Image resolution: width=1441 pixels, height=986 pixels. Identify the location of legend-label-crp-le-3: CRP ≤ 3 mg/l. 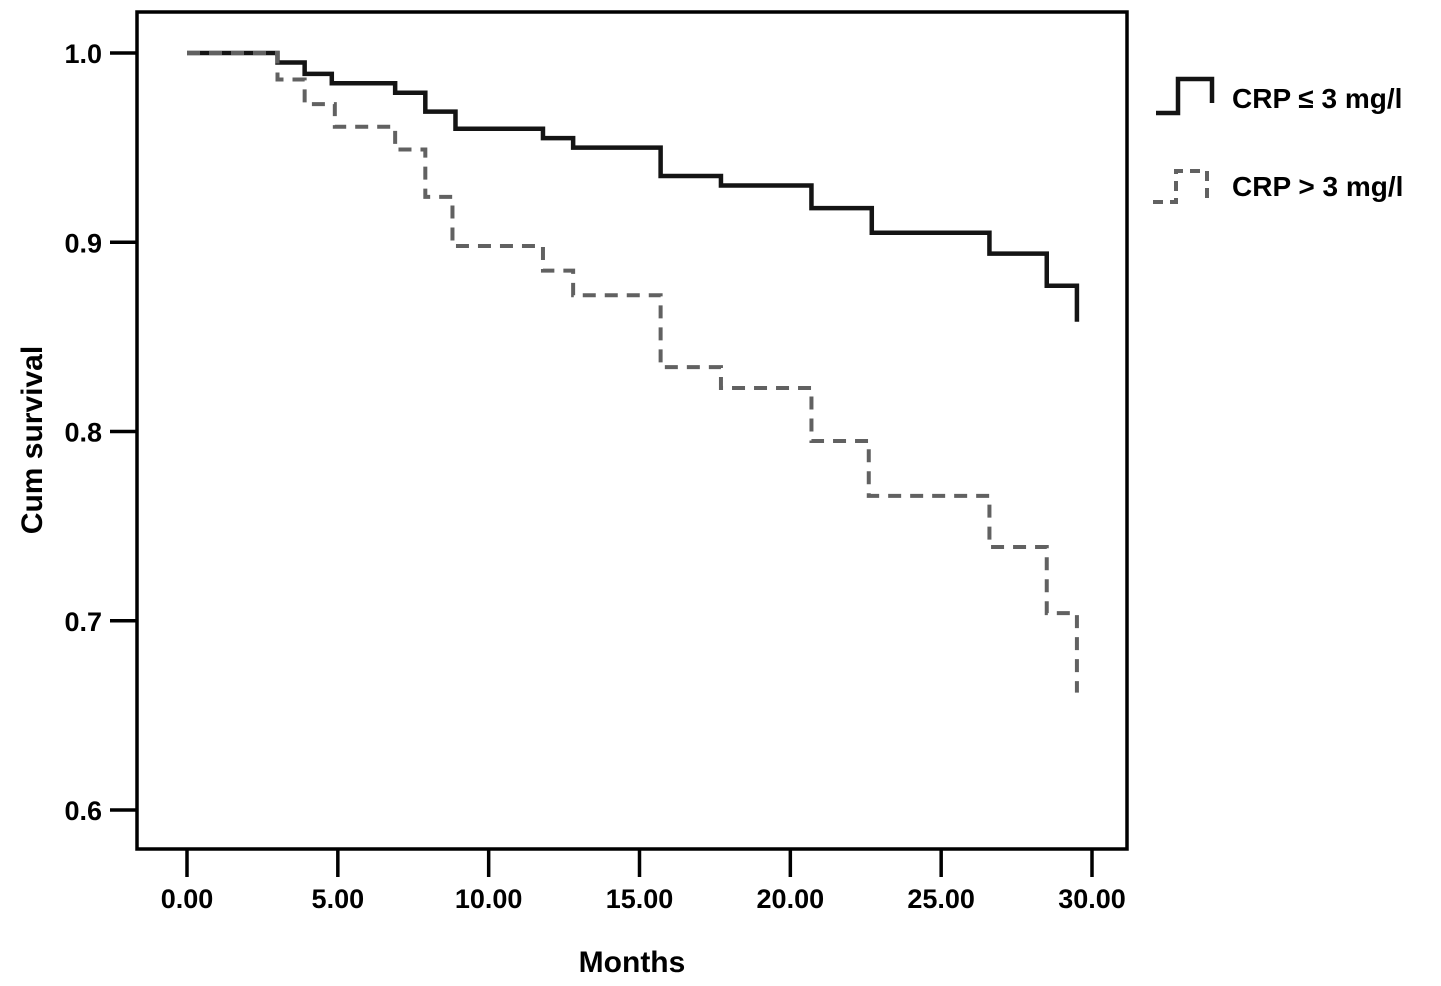
(1317, 98).